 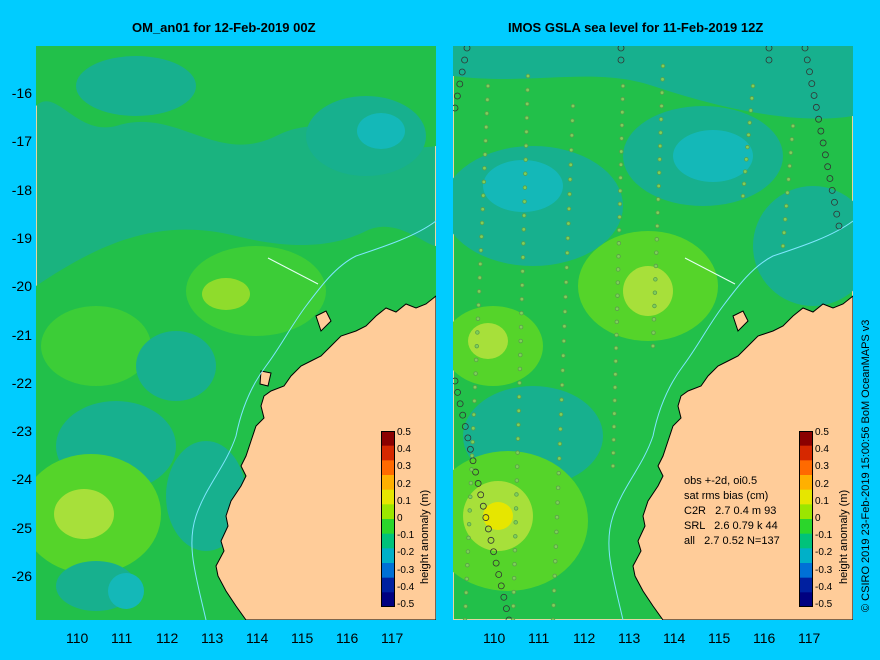 What do you see at coordinates (824, 604) in the screenshot?
I see `colorbar-tick-label: -0.5` at bounding box center [824, 604].